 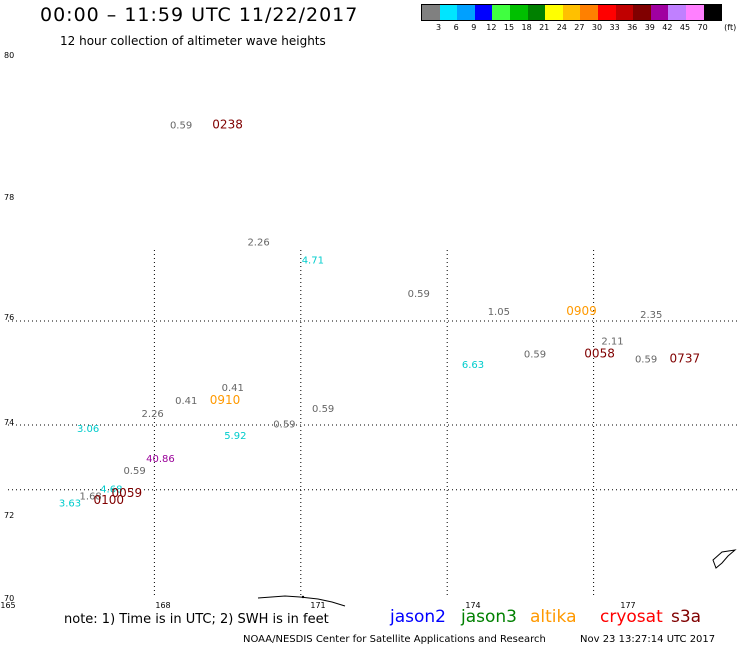 What do you see at coordinates (561, 27) in the screenshot?
I see `color-scale-label: 24` at bounding box center [561, 27].